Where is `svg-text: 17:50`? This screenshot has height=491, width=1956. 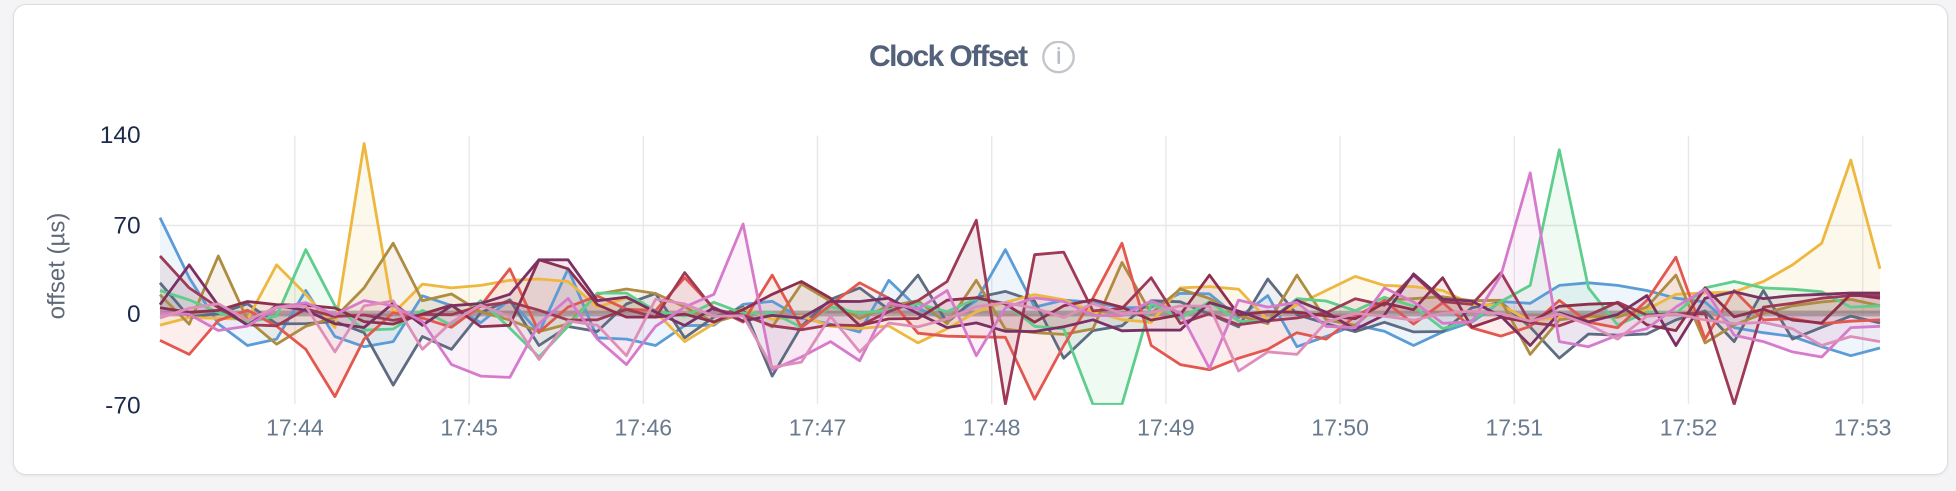
svg-text: 17:50 is located at coordinates (1340, 428).